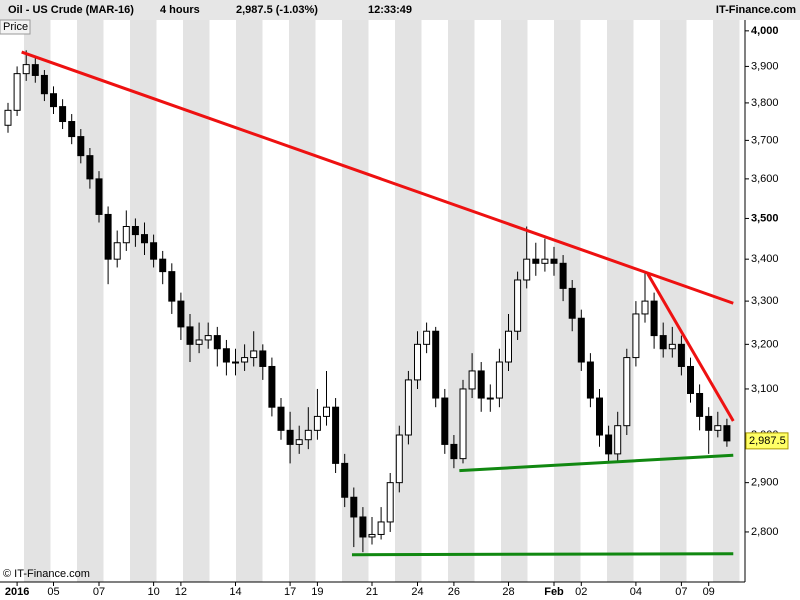  Describe the element at coordinates (390, 10) in the screenshot. I see `clock: 12:33:49` at that location.